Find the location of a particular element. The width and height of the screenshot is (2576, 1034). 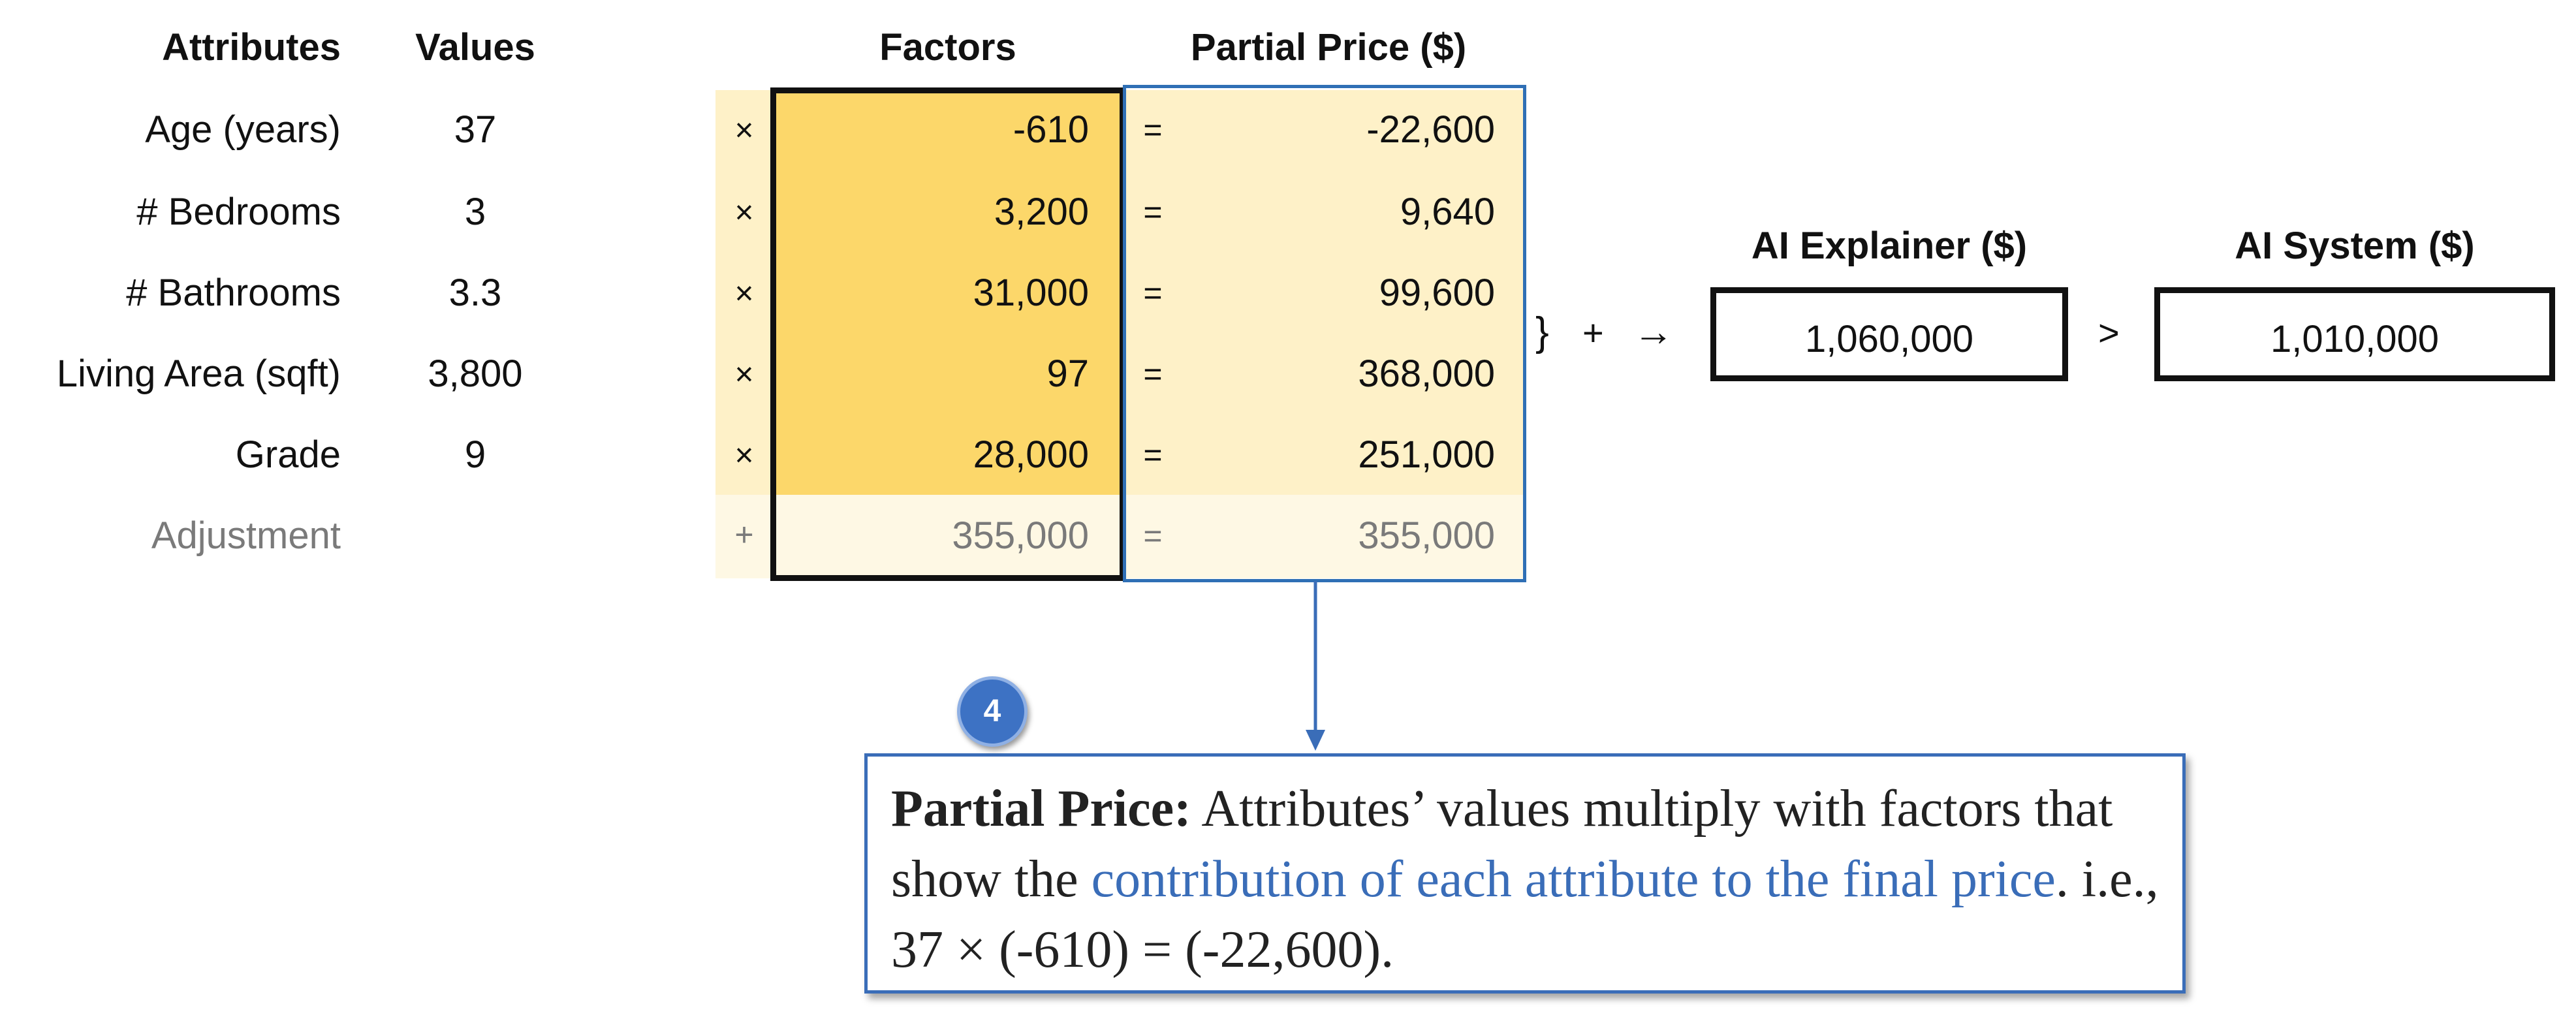

step-number-badge: 4 is located at coordinates (993, 711).